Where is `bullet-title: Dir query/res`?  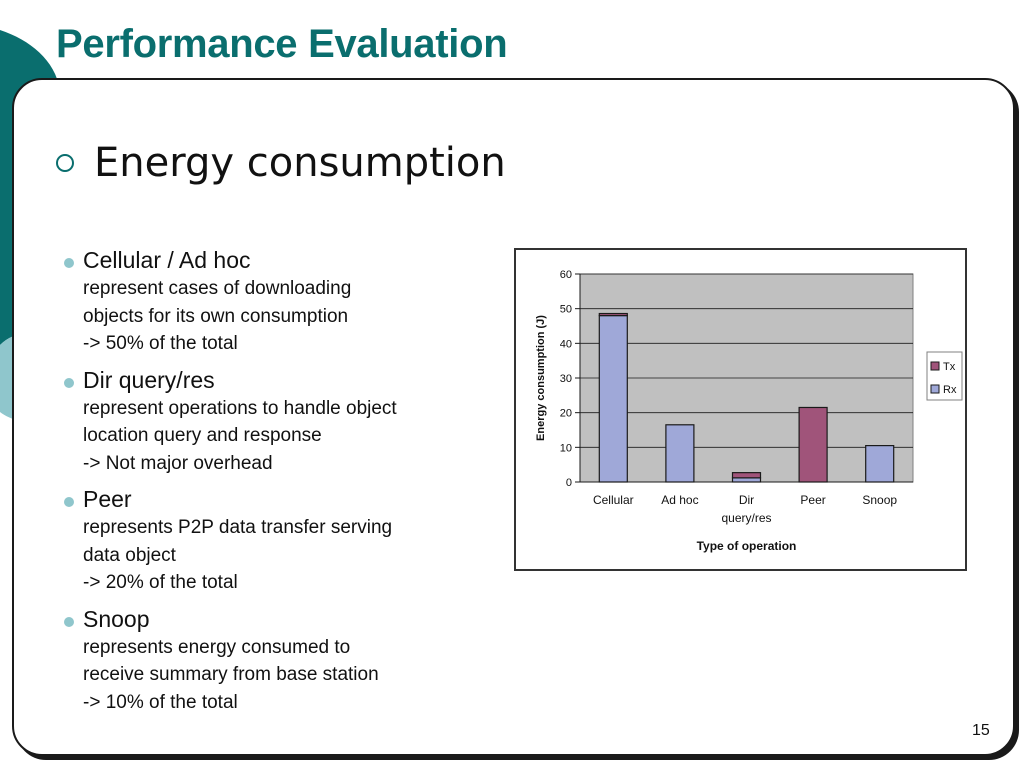
bullet-title: Dir query/res is located at coordinates (149, 379).